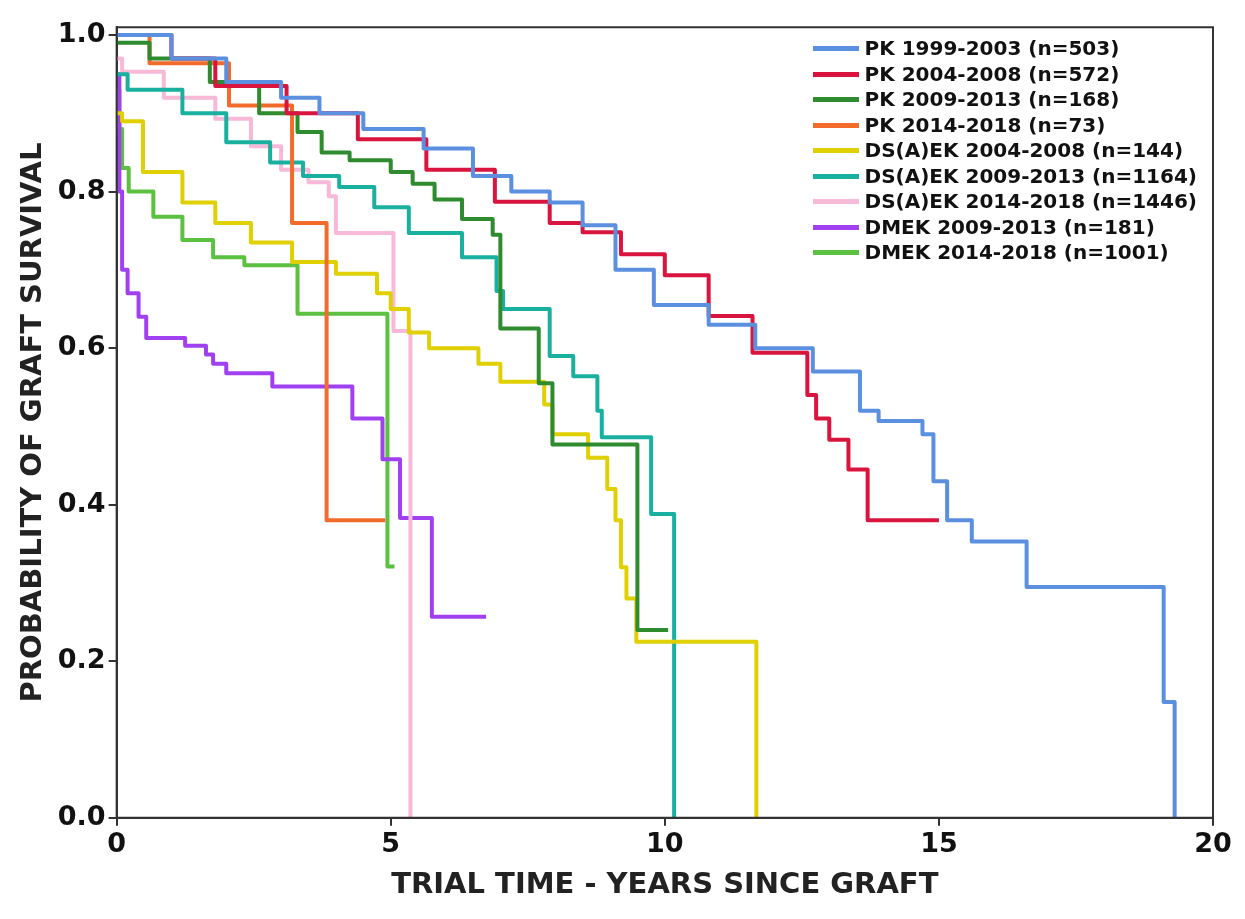 The height and width of the screenshot is (919, 1245). What do you see at coordinates (1213, 843) in the screenshot?
I see `x-tick-label: 20` at bounding box center [1213, 843].